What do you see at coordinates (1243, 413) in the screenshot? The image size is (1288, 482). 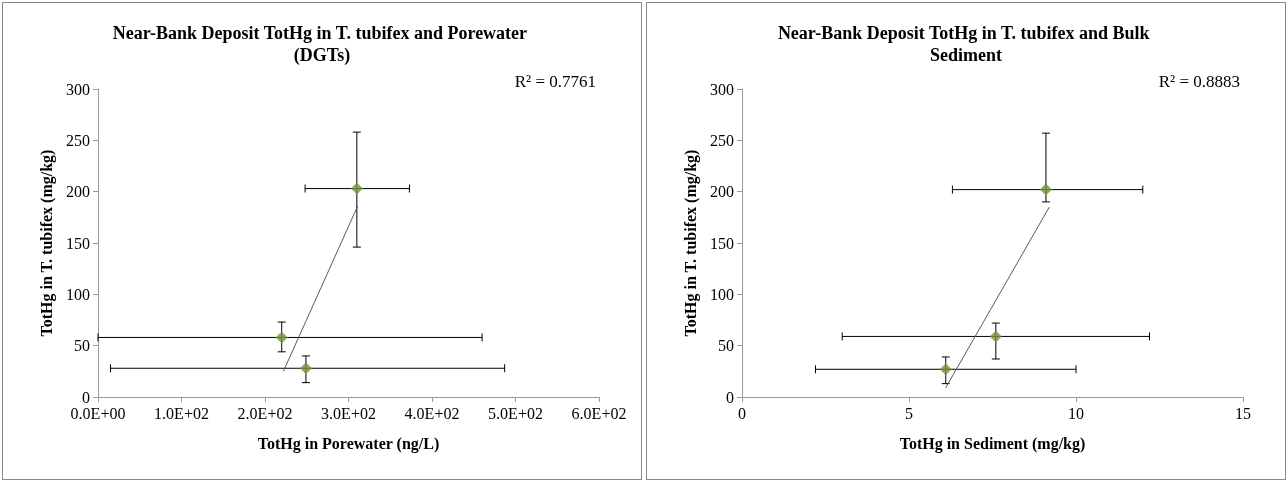 I see `x-tick-label: 15` at bounding box center [1243, 413].